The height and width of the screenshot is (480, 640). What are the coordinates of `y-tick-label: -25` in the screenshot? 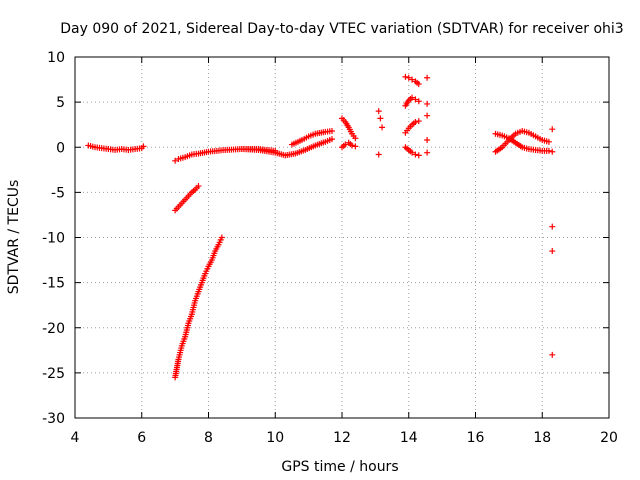 It's located at (53, 374).